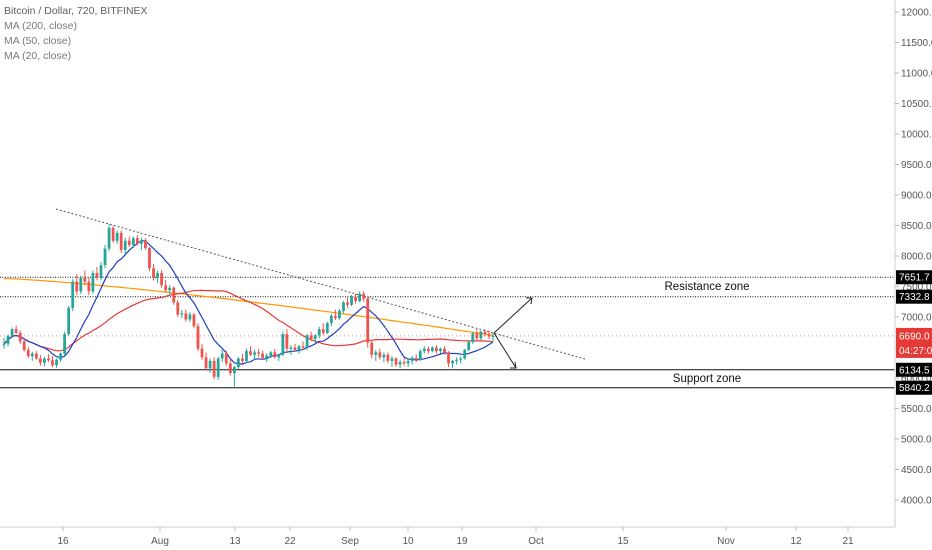  I want to click on level-badge-label: 7332.8, so click(914, 297).